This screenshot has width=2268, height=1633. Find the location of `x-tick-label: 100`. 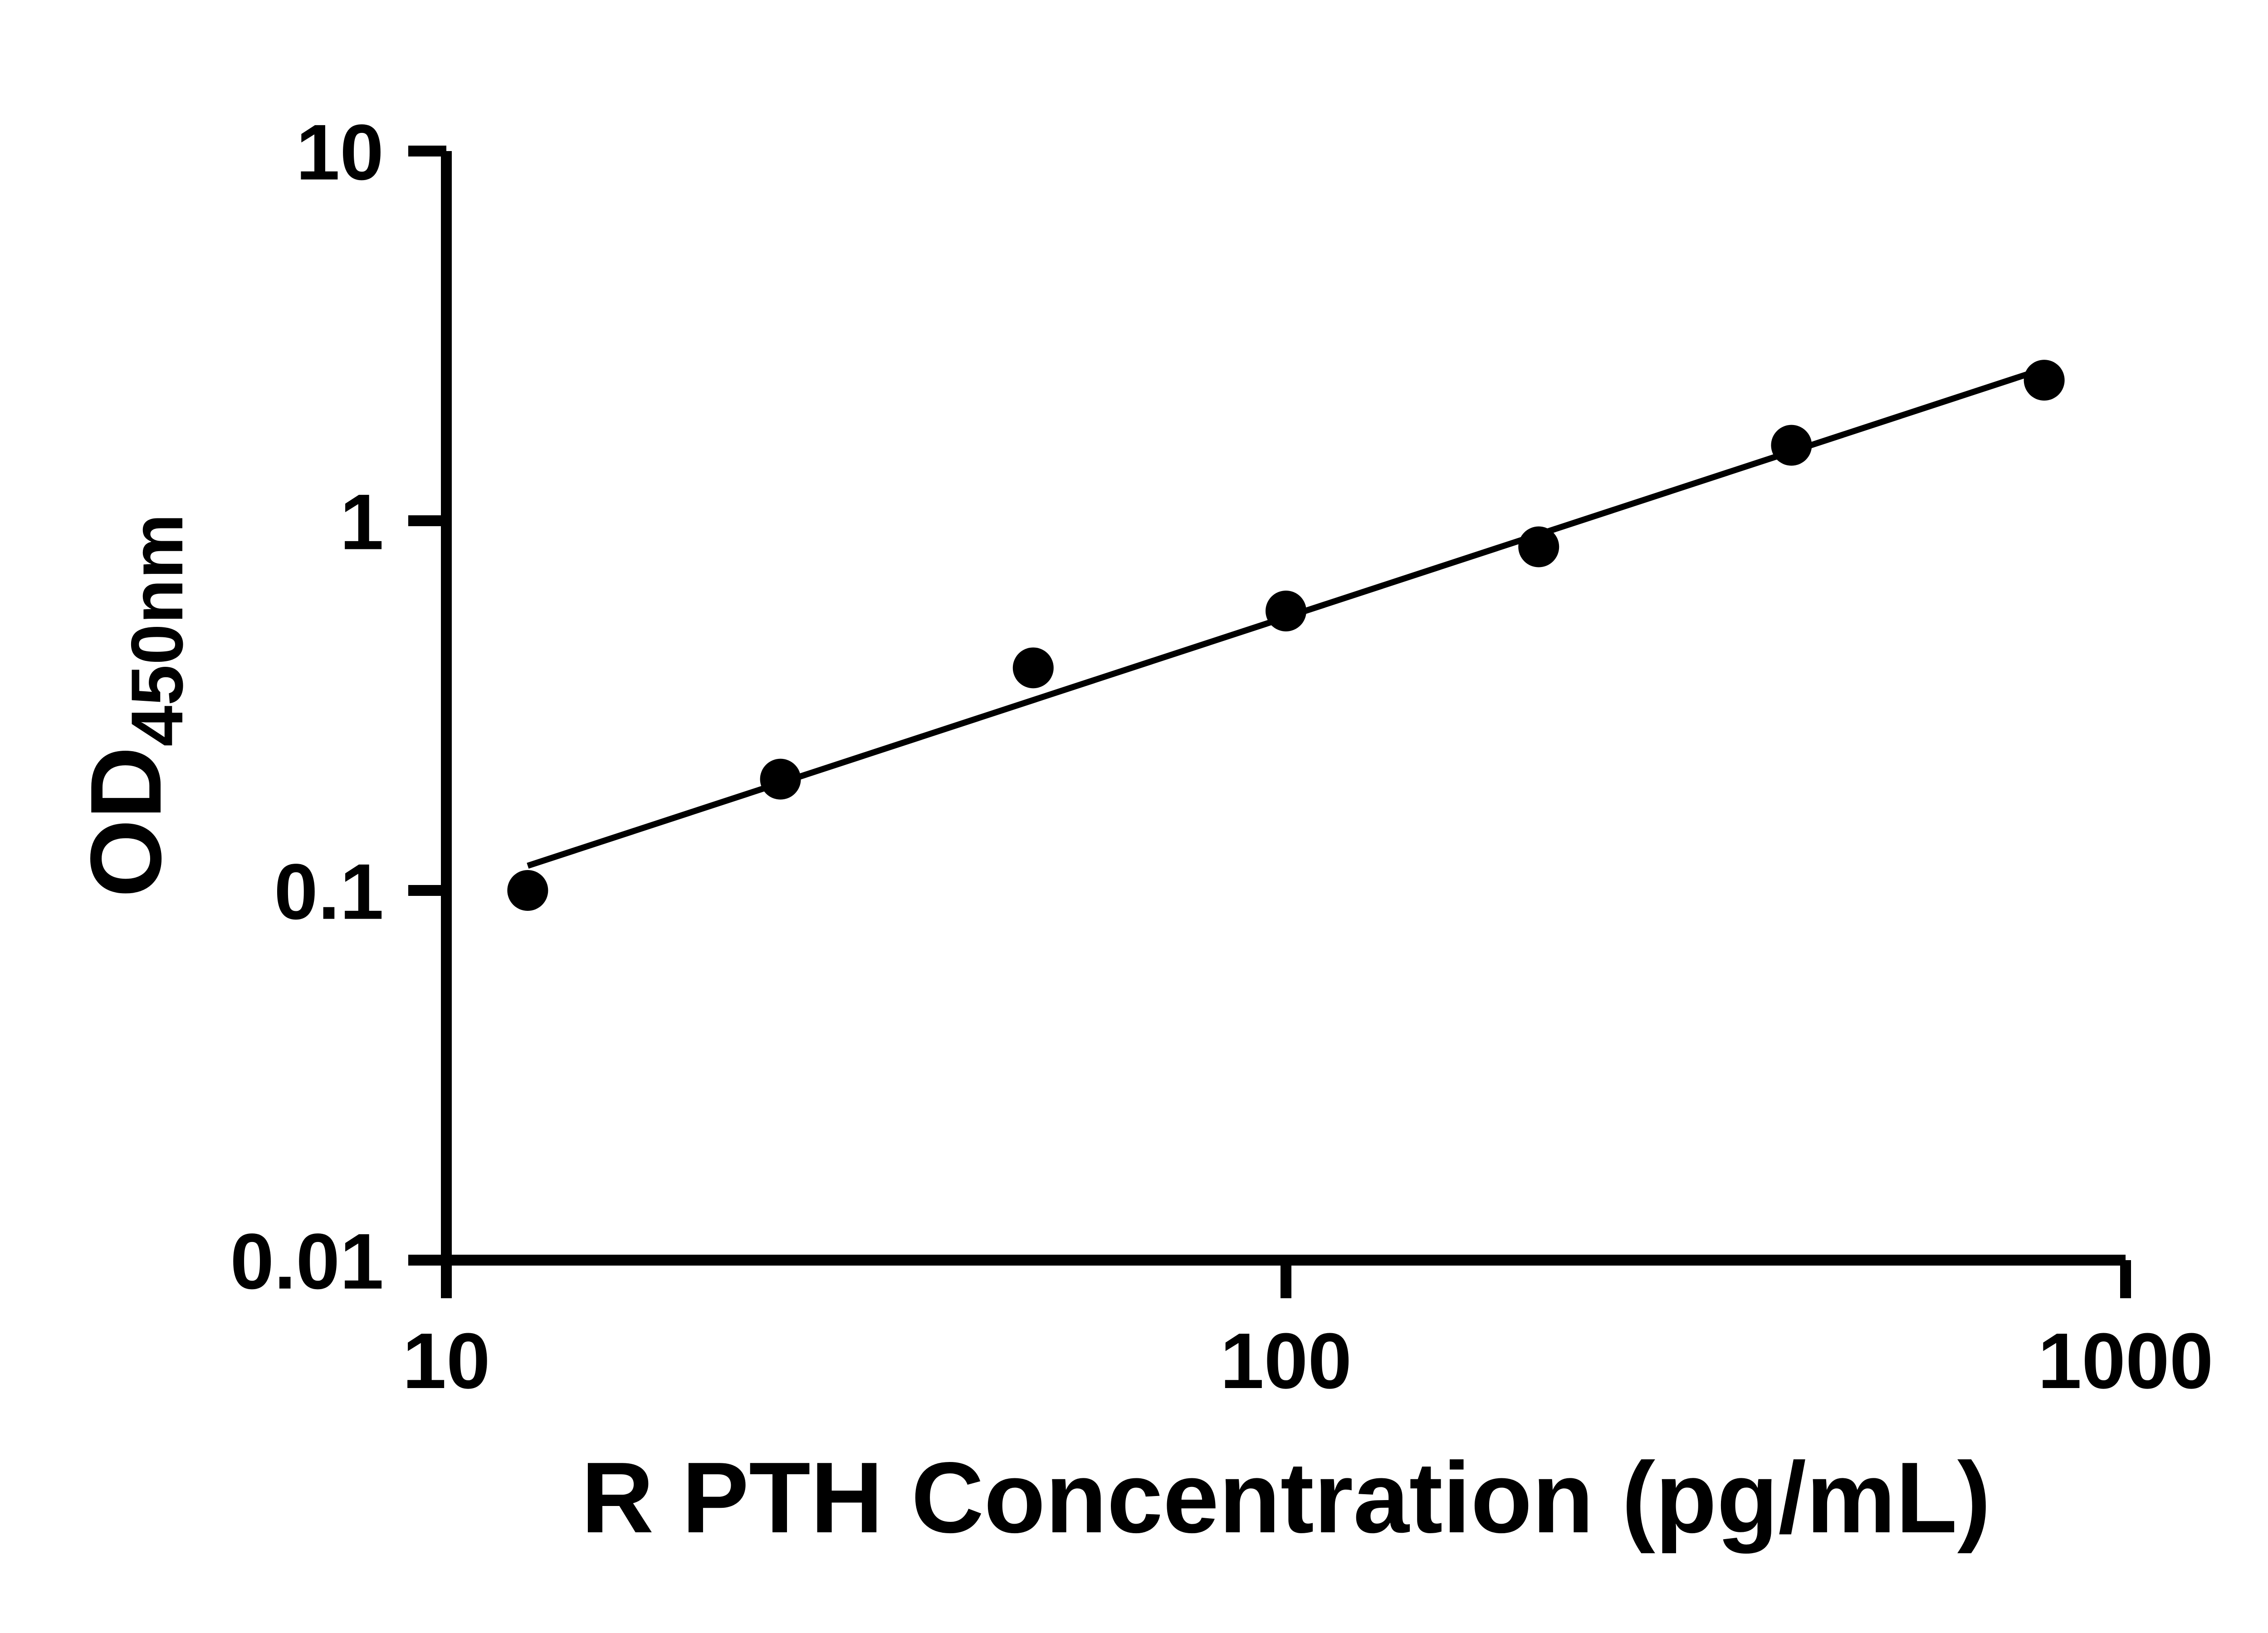

x-tick-label: 100 is located at coordinates (1286, 1360).